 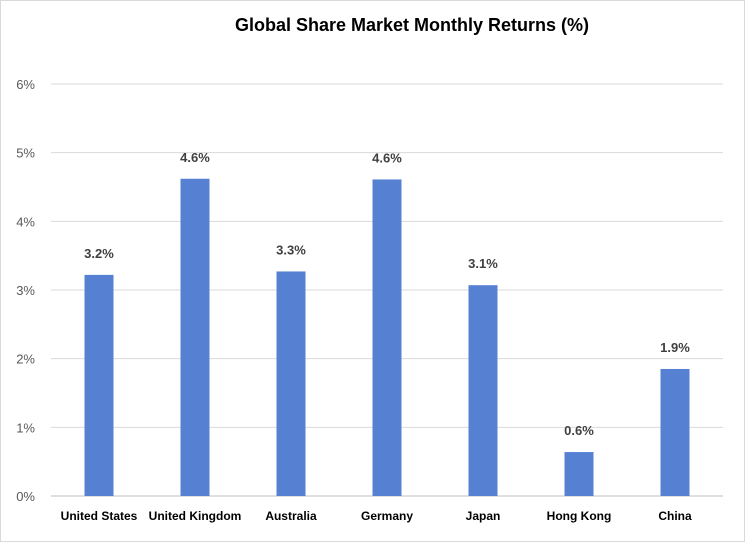 What do you see at coordinates (579, 430) in the screenshot?
I see `data-label: 0.6%` at bounding box center [579, 430].